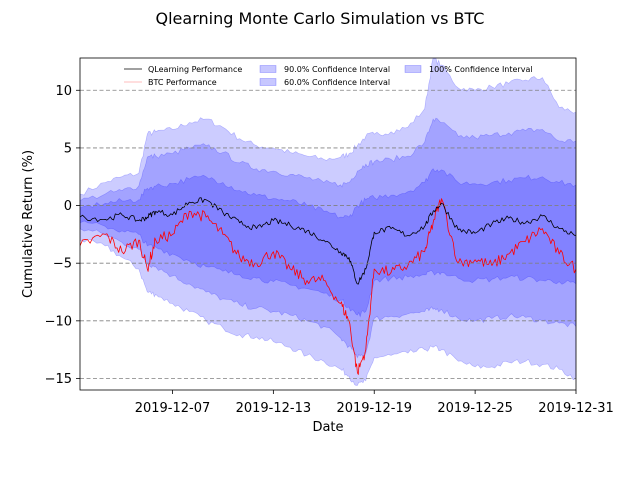 Image resolution: width=640 pixels, height=480 pixels. What do you see at coordinates (374, 408) in the screenshot?
I see `x-tick-label: 2019-12-19` at bounding box center [374, 408].